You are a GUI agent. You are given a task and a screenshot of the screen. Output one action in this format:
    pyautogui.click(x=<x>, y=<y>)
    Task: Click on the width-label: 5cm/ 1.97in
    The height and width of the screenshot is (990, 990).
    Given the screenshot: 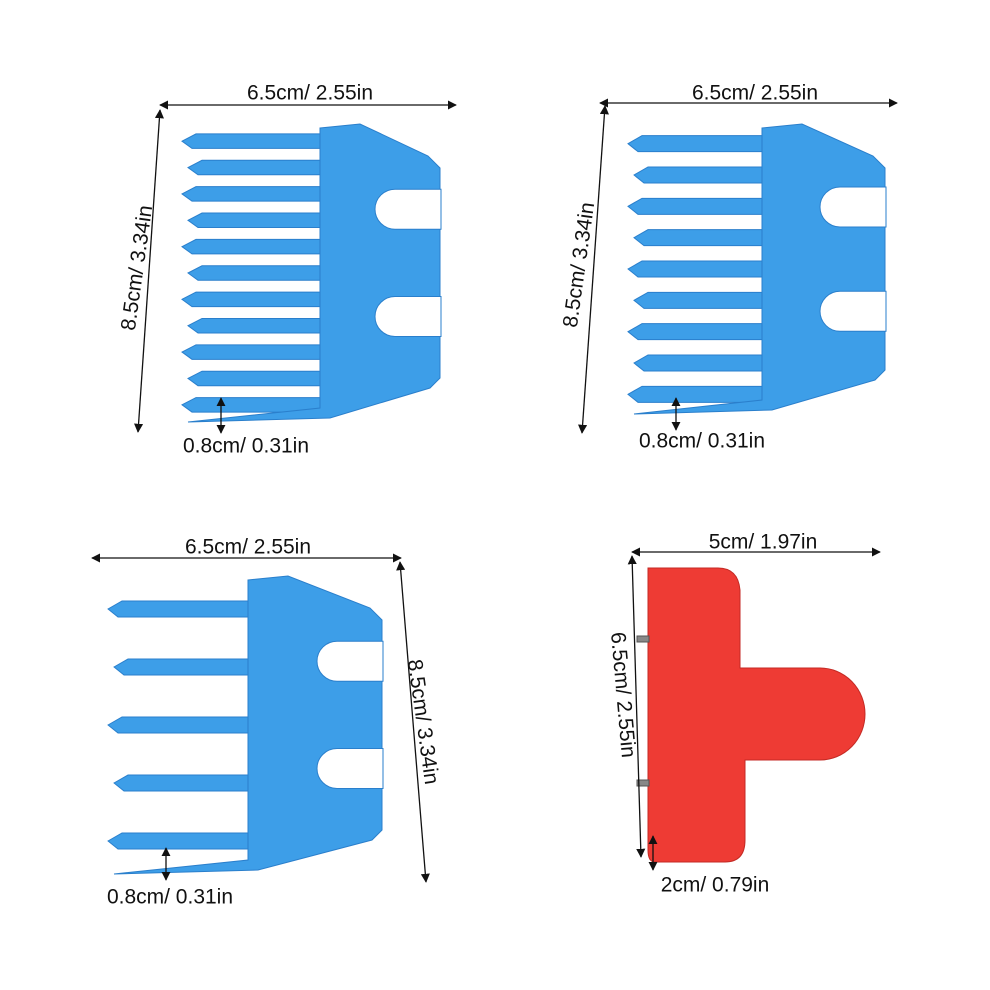 What is the action you would take?
    pyautogui.click(x=763, y=542)
    